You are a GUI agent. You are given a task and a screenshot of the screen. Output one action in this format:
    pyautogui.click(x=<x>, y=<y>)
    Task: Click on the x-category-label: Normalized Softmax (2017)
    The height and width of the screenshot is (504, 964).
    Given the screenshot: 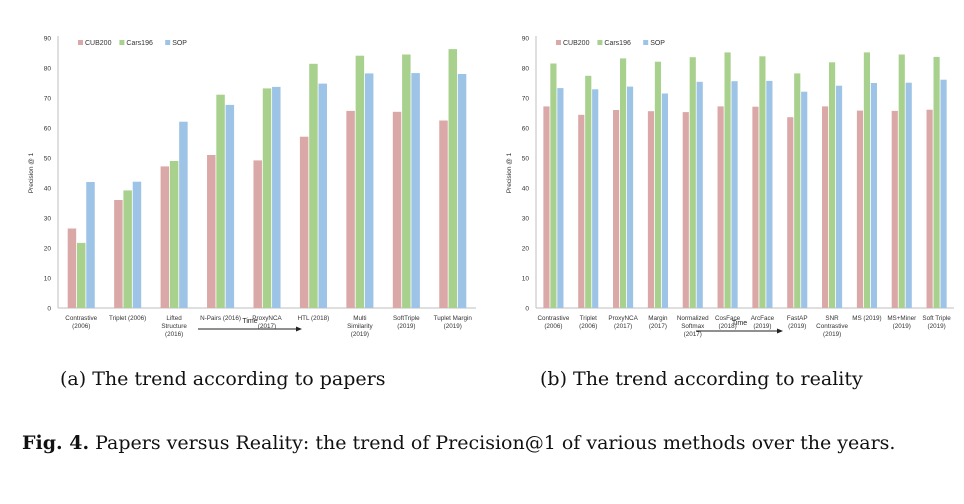 What is the action you would take?
    pyautogui.click(x=693, y=326)
    